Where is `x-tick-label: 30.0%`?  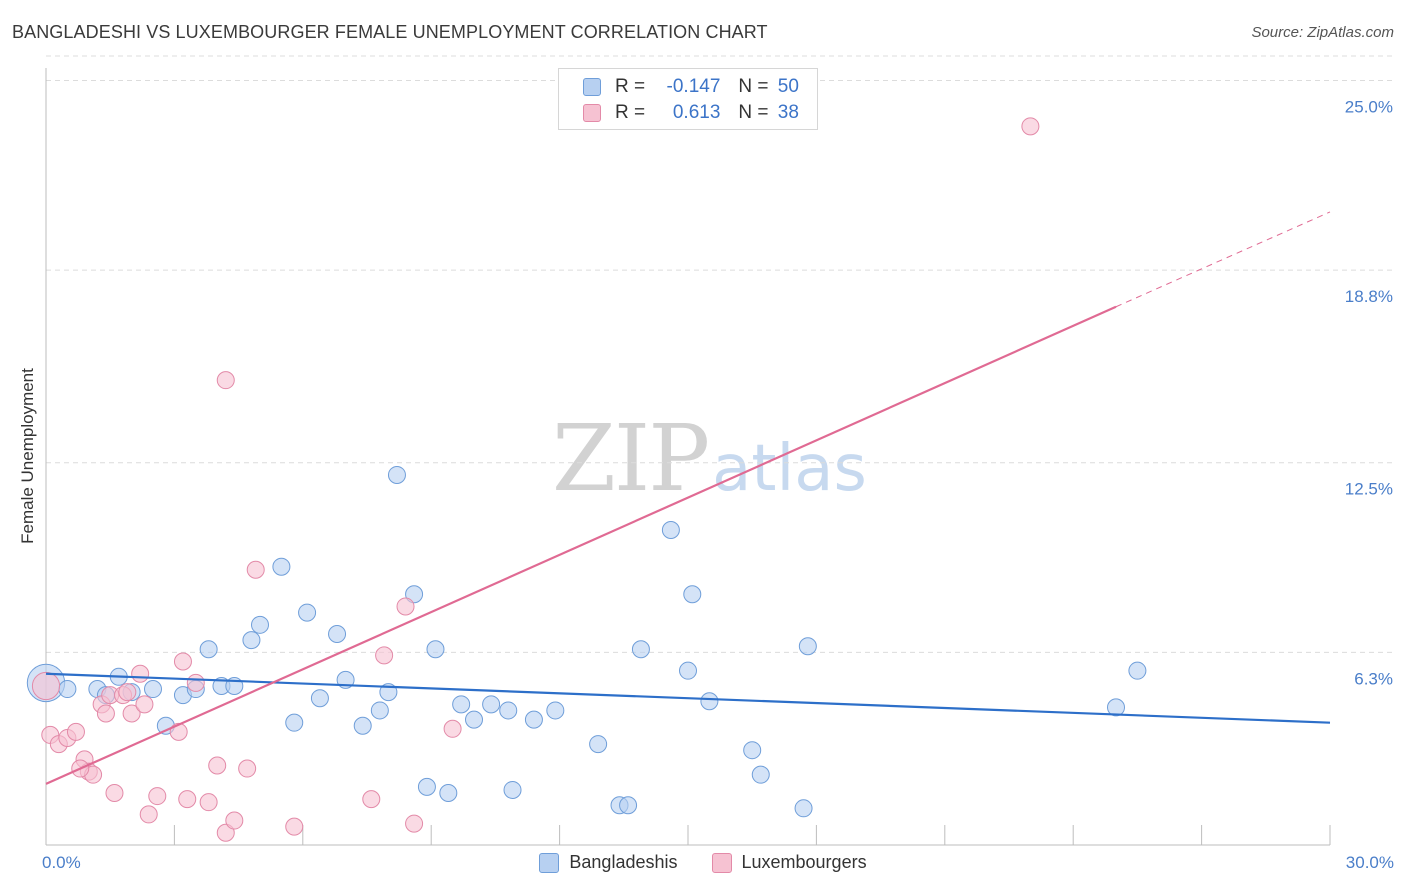 x-tick-label: 30.0% is located at coordinates (1370, 862).